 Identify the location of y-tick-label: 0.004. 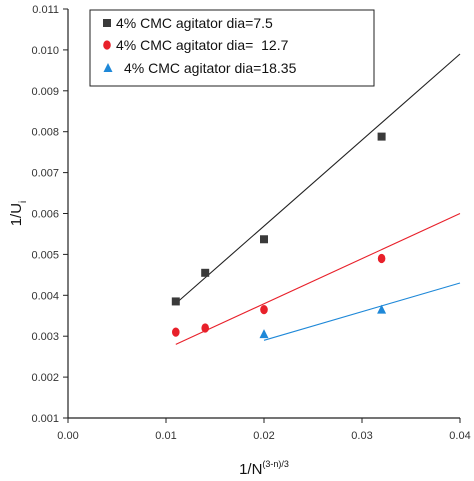
(45, 296).